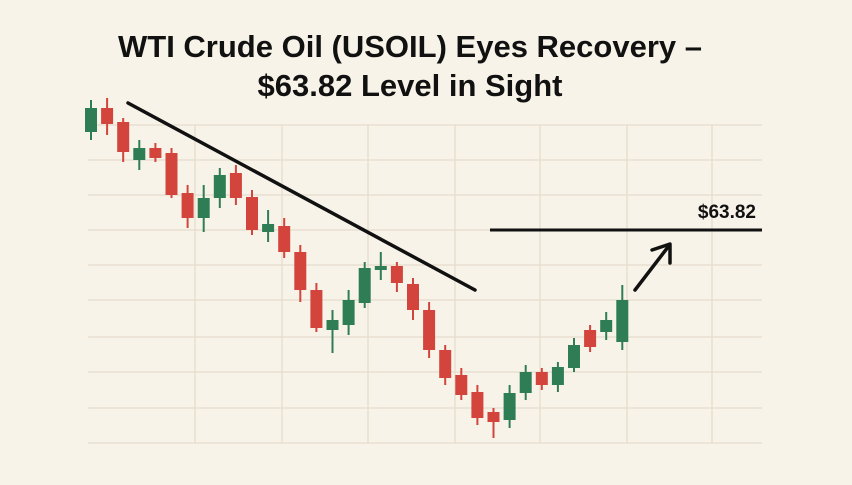 The height and width of the screenshot is (485, 852). What do you see at coordinates (661, 253) in the screenshot?
I see `arrow-head` at bounding box center [661, 253].